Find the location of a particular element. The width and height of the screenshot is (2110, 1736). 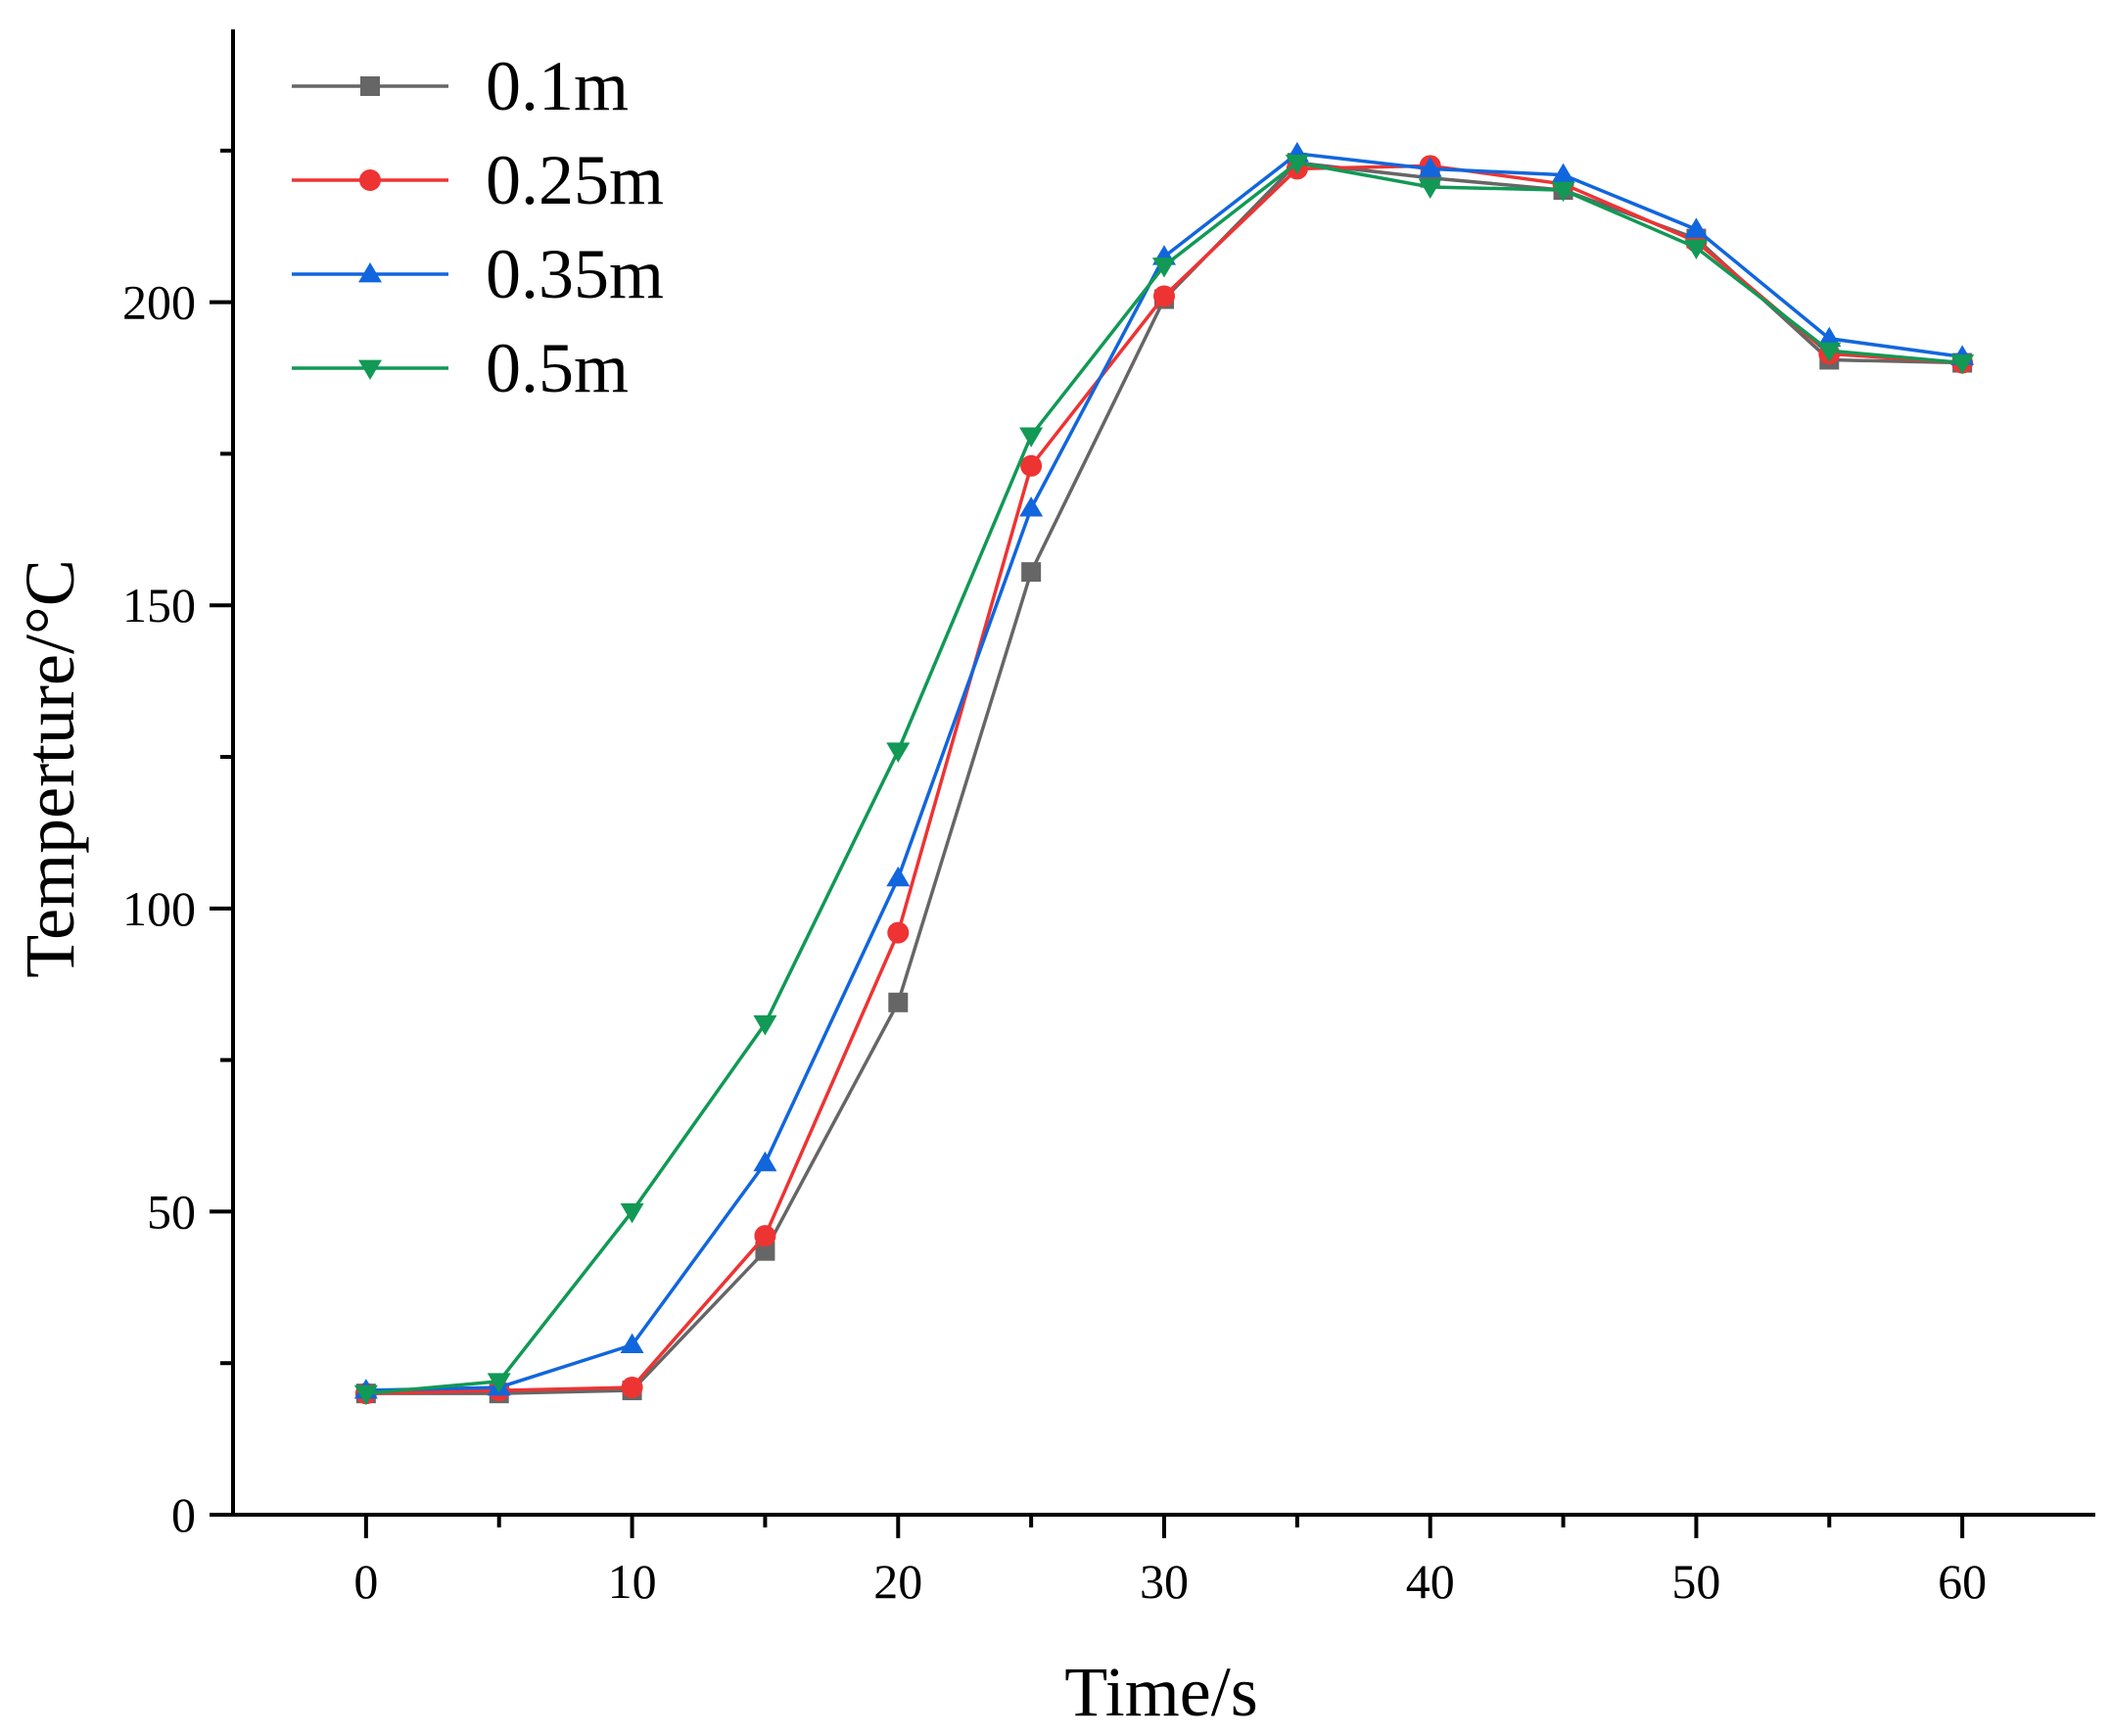

legend-item-0.35m: 0.35m is located at coordinates (478, 274).